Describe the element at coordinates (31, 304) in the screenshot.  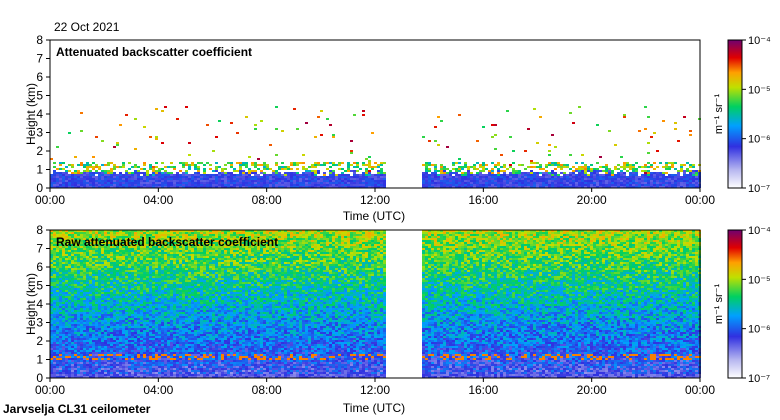
I see `y-axis-label-raw: Height (km)` at that location.